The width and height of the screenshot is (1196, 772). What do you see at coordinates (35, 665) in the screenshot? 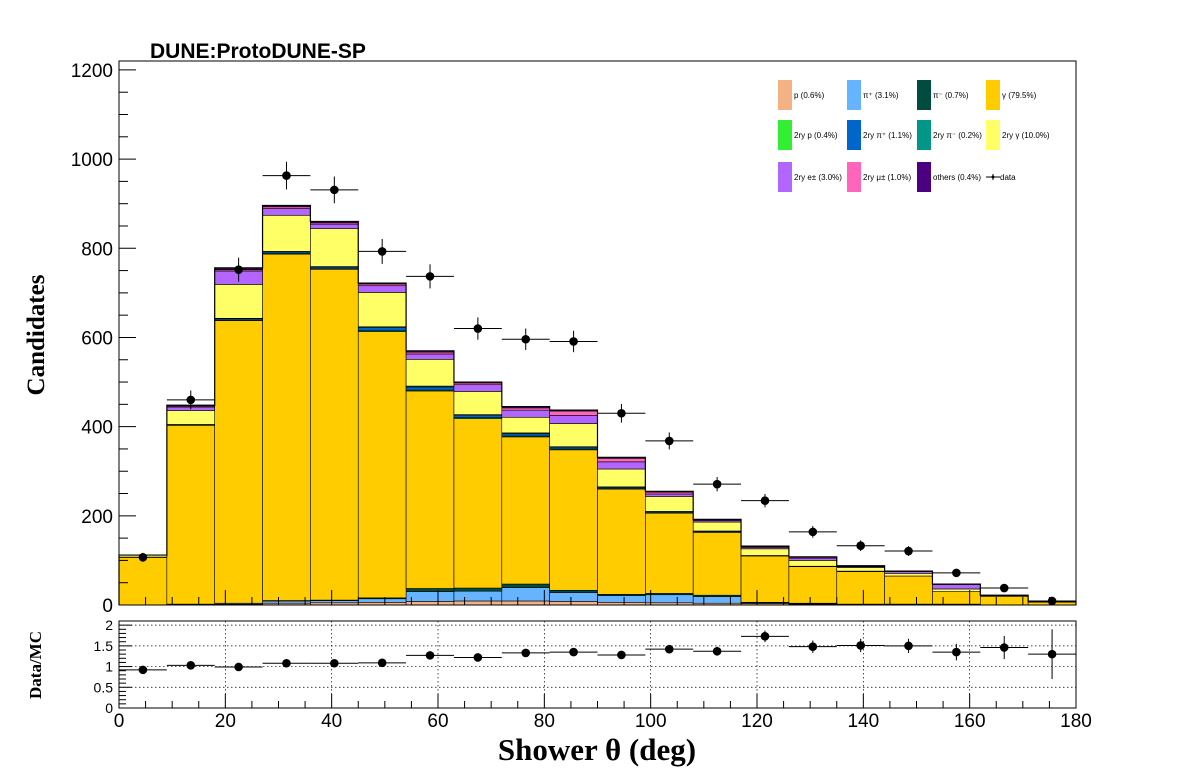
I see `ratio-y-axis-label: Data/MC` at bounding box center [35, 665].